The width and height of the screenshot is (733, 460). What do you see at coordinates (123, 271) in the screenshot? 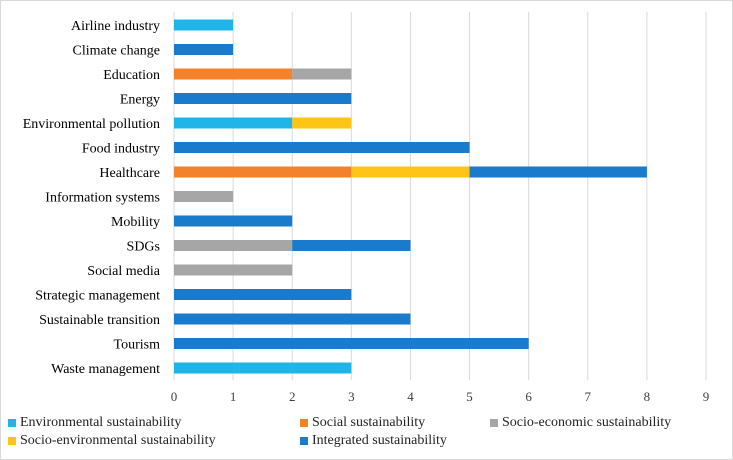
I see `category-label-social-media: Social media` at bounding box center [123, 271].